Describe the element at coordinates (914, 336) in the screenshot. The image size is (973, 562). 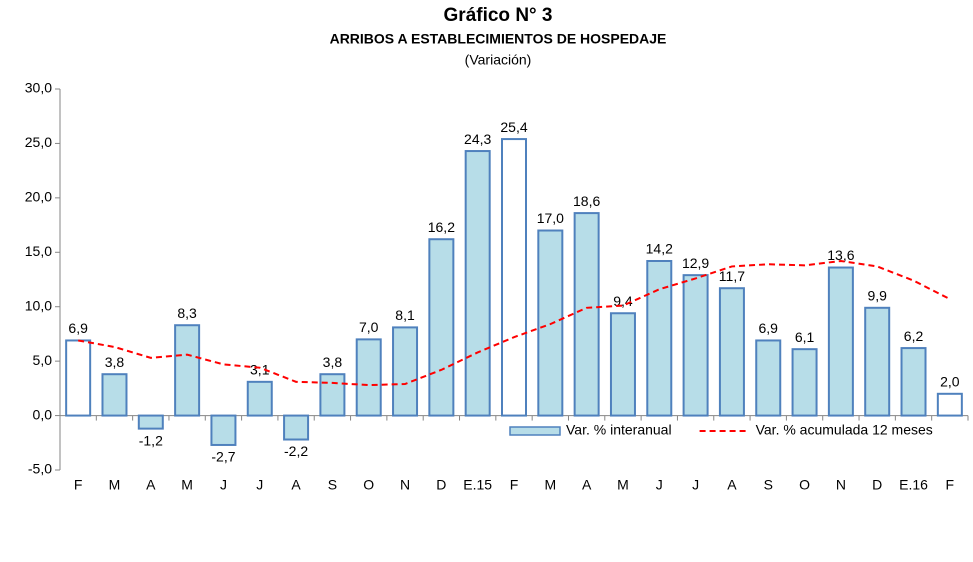
I see `data-label: 6,2` at that location.